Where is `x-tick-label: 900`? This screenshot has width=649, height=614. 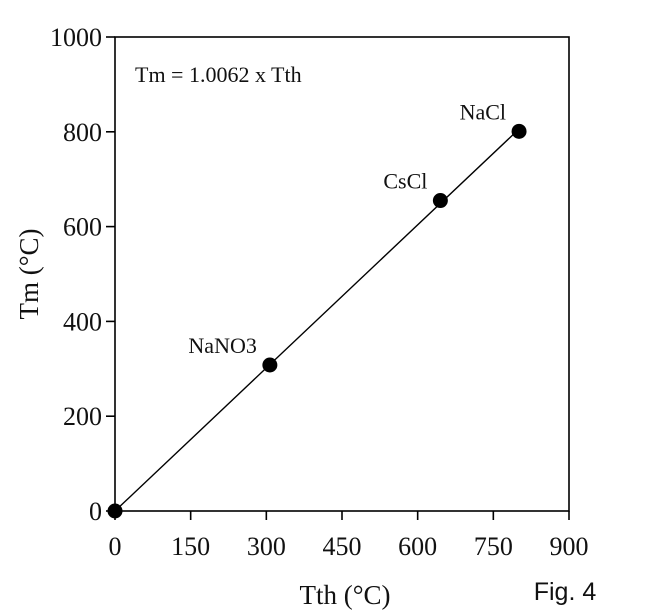 x-tick-label: 900 is located at coordinates (569, 546).